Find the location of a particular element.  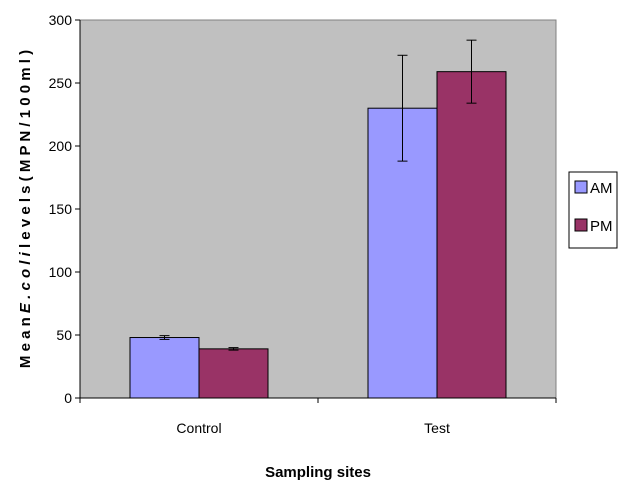

y-tick-label: 100 is located at coordinates (61, 272).